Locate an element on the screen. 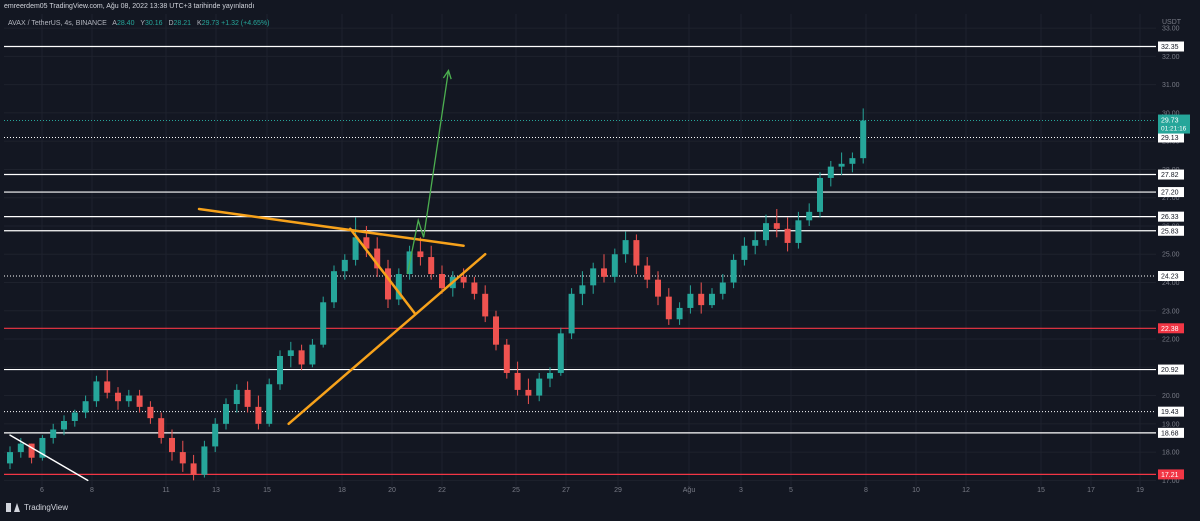 The height and width of the screenshot is (521, 1200). x-tick-label: 11 is located at coordinates (165, 490).